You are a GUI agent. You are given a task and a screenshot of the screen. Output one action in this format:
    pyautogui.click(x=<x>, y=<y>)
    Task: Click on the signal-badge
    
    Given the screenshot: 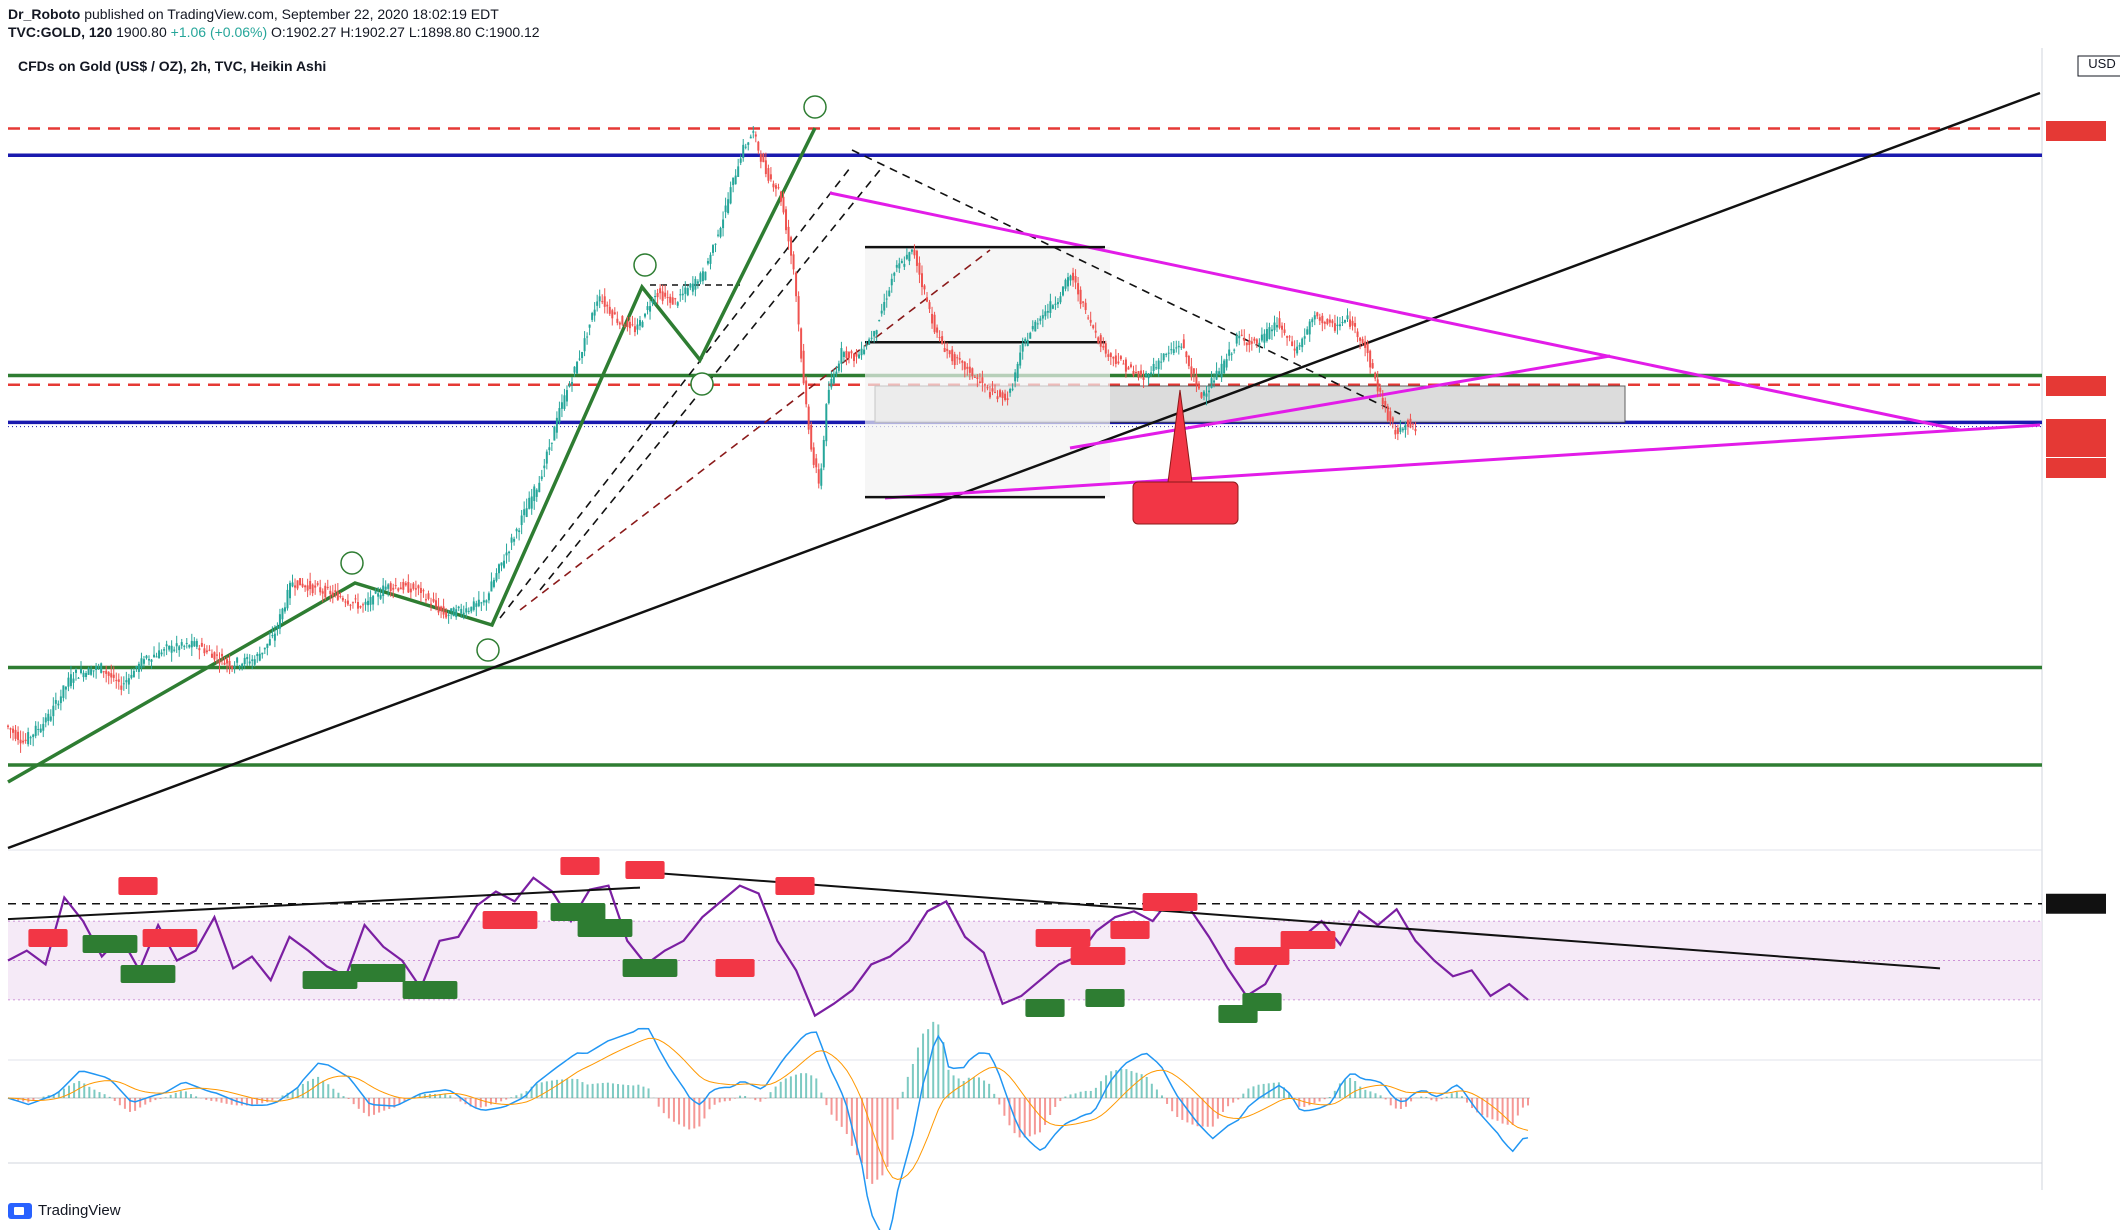 What is the action you would take?
    pyautogui.click(x=510, y=920)
    